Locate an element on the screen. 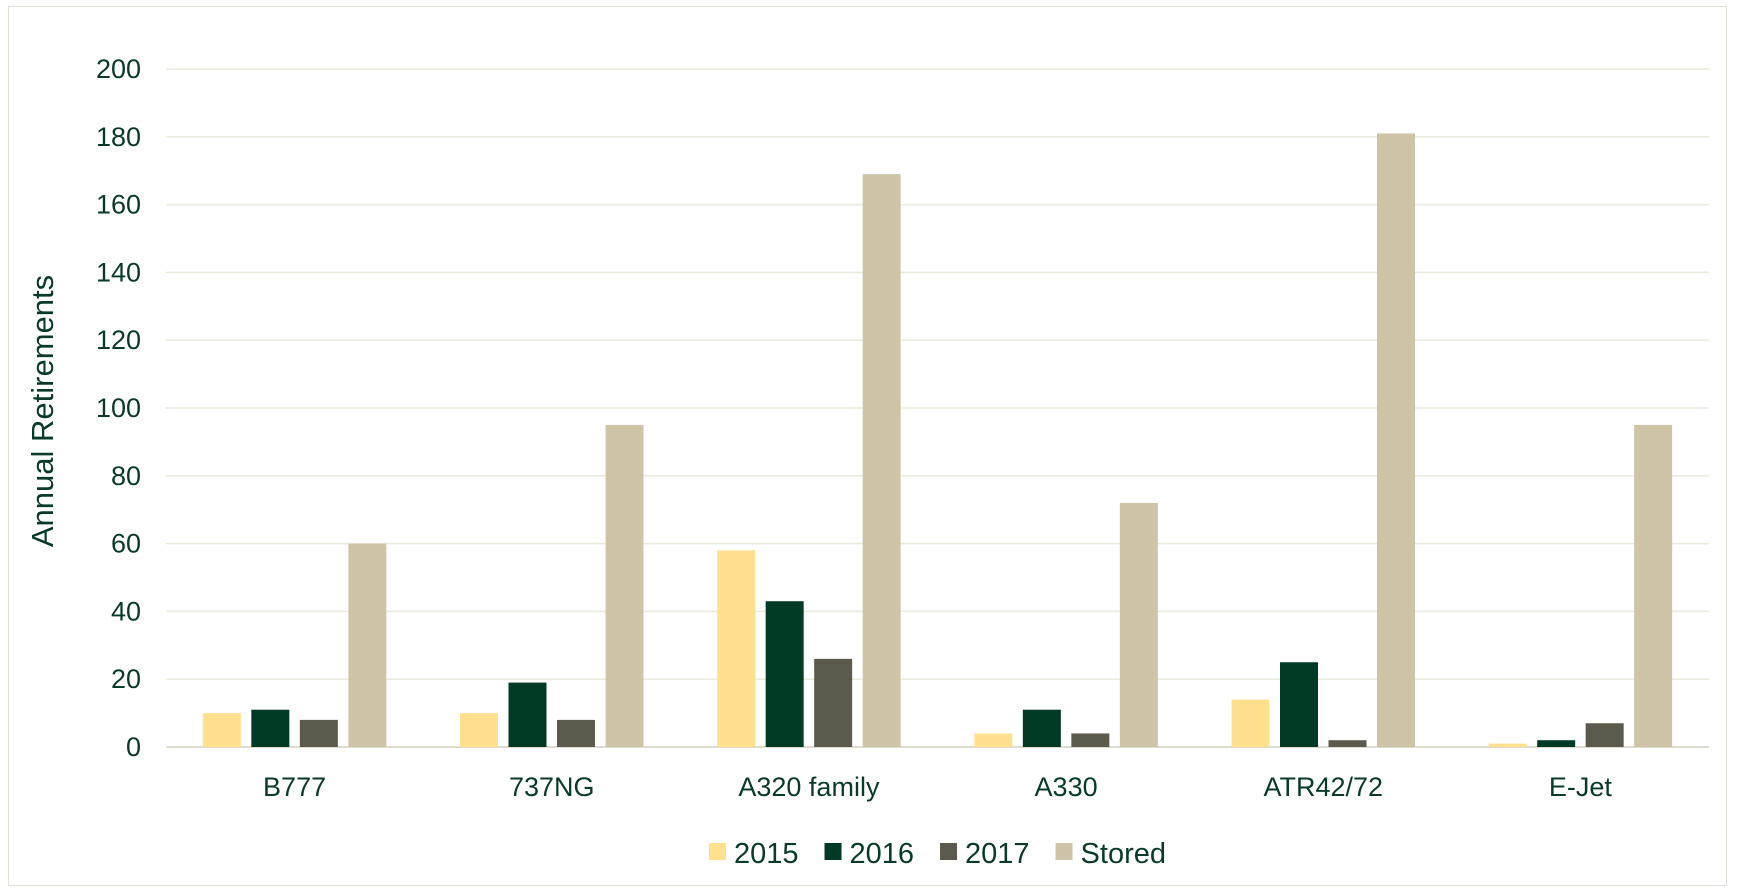 The height and width of the screenshot is (894, 1739). y-tick-label: 80 is located at coordinates (126, 476).